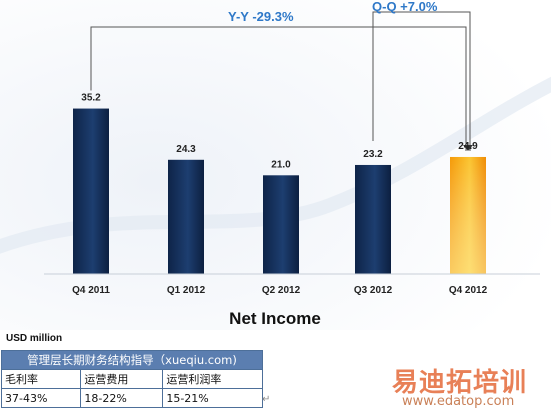 The height and width of the screenshot is (413, 551). Describe the element at coordinates (373, 219) in the screenshot. I see `bar-q3-2012` at that location.